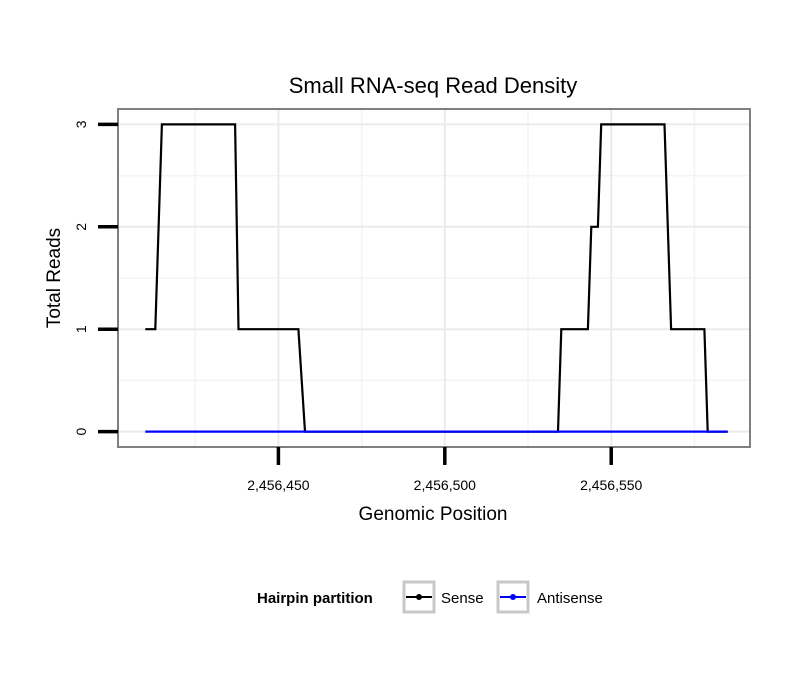 This screenshot has width=810, height=690. I want to click on legend-point-sense, so click(419, 597).